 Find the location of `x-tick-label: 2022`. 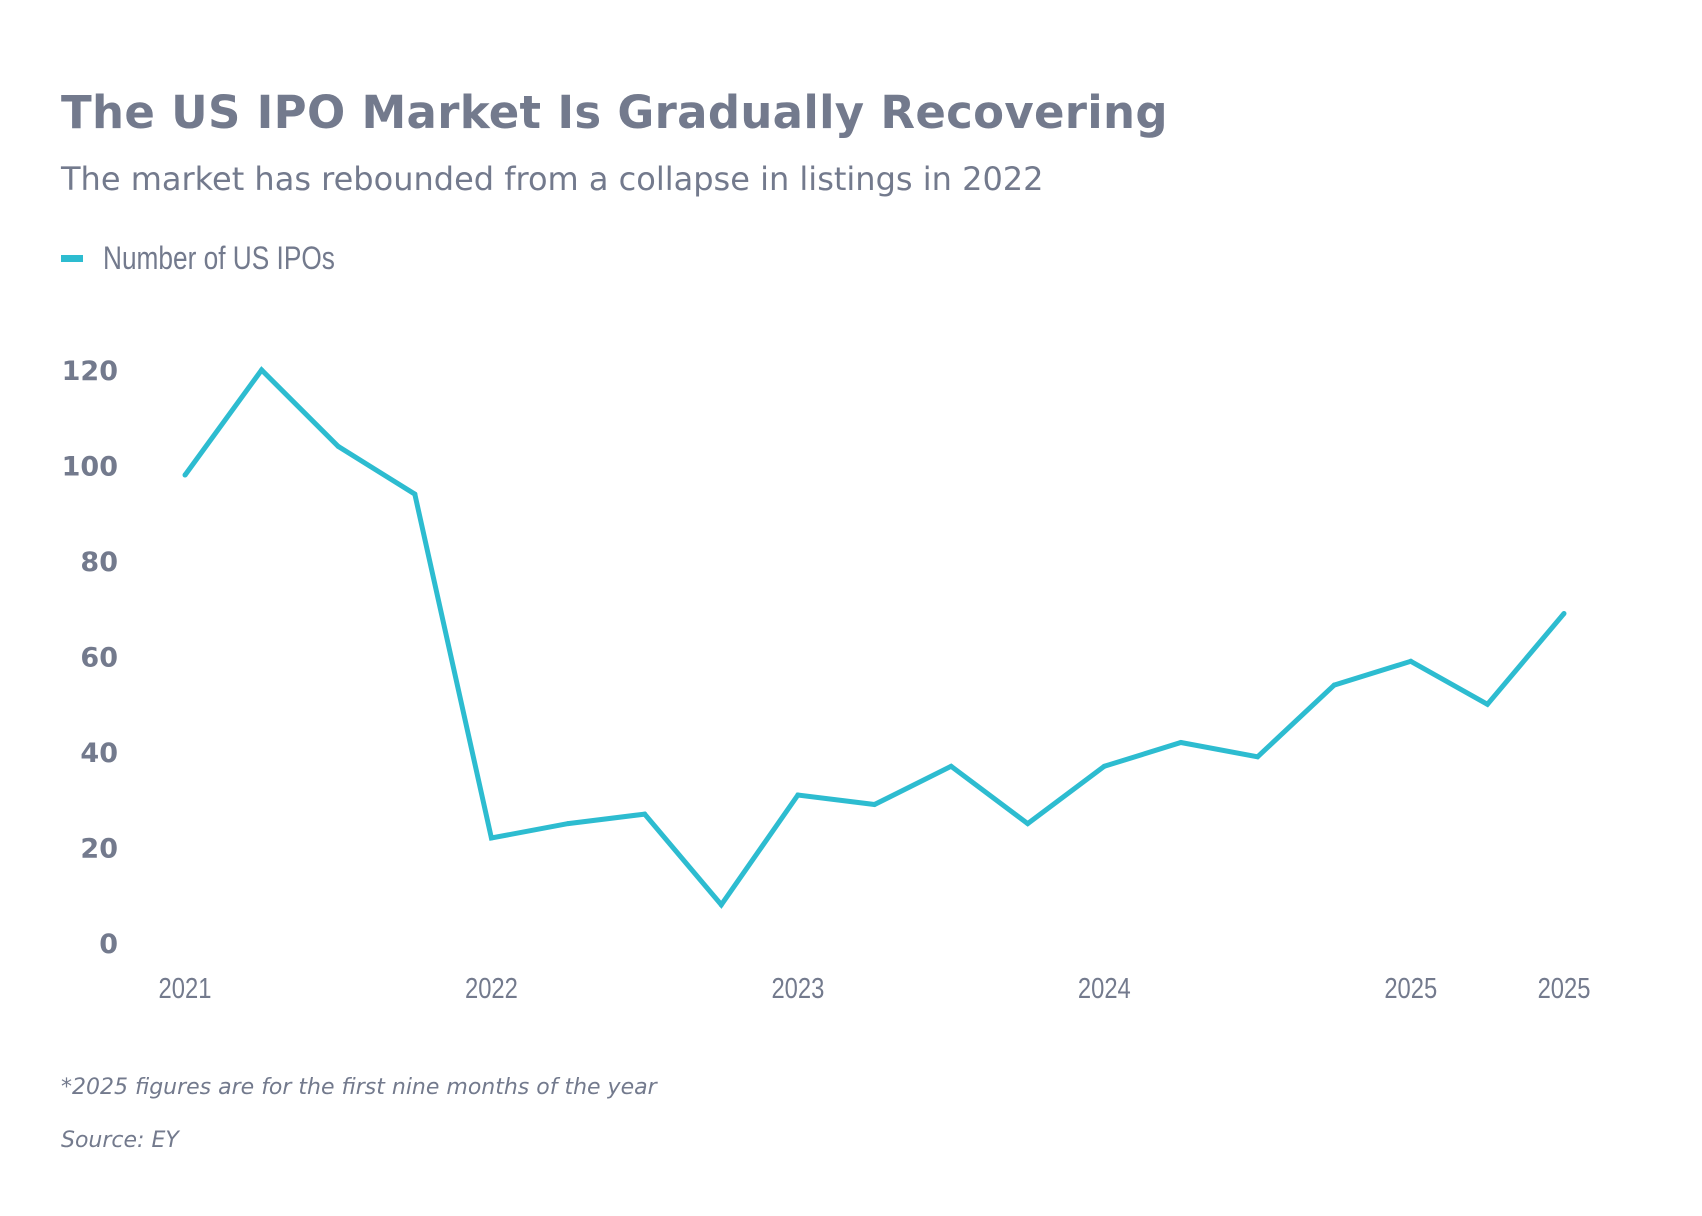

x-tick-label: 2022 is located at coordinates (491, 988).